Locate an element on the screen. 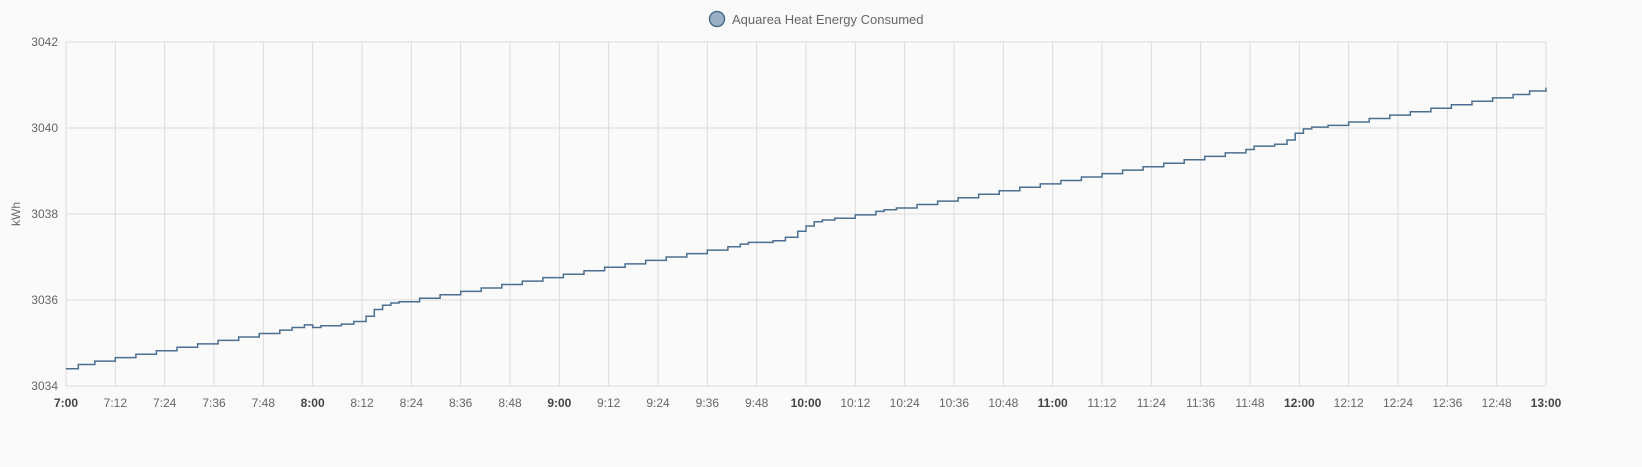 The height and width of the screenshot is (467, 1642). x-tick-label: 9:36 is located at coordinates (708, 403).